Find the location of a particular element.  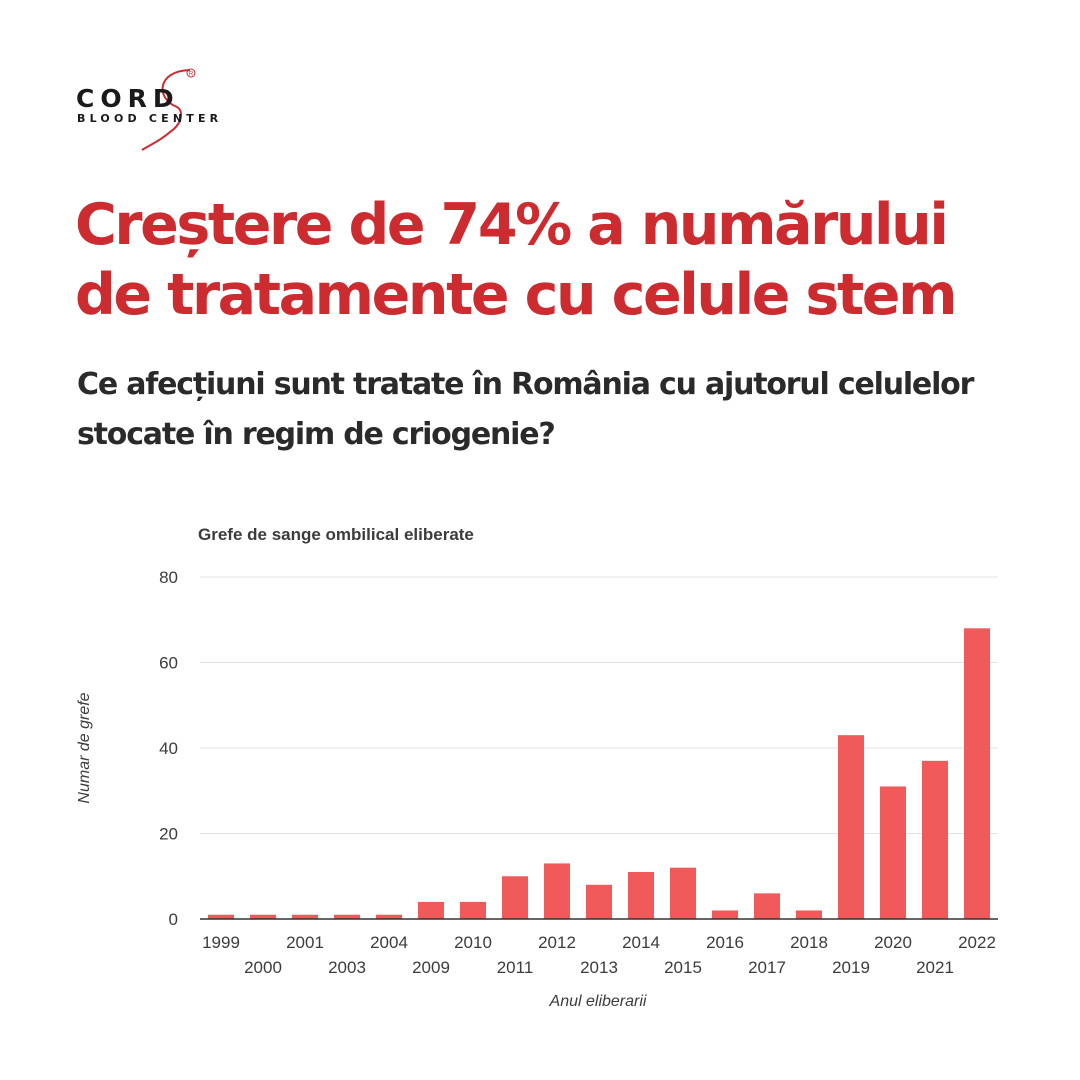

registered-mark: R is located at coordinates (191, 73).